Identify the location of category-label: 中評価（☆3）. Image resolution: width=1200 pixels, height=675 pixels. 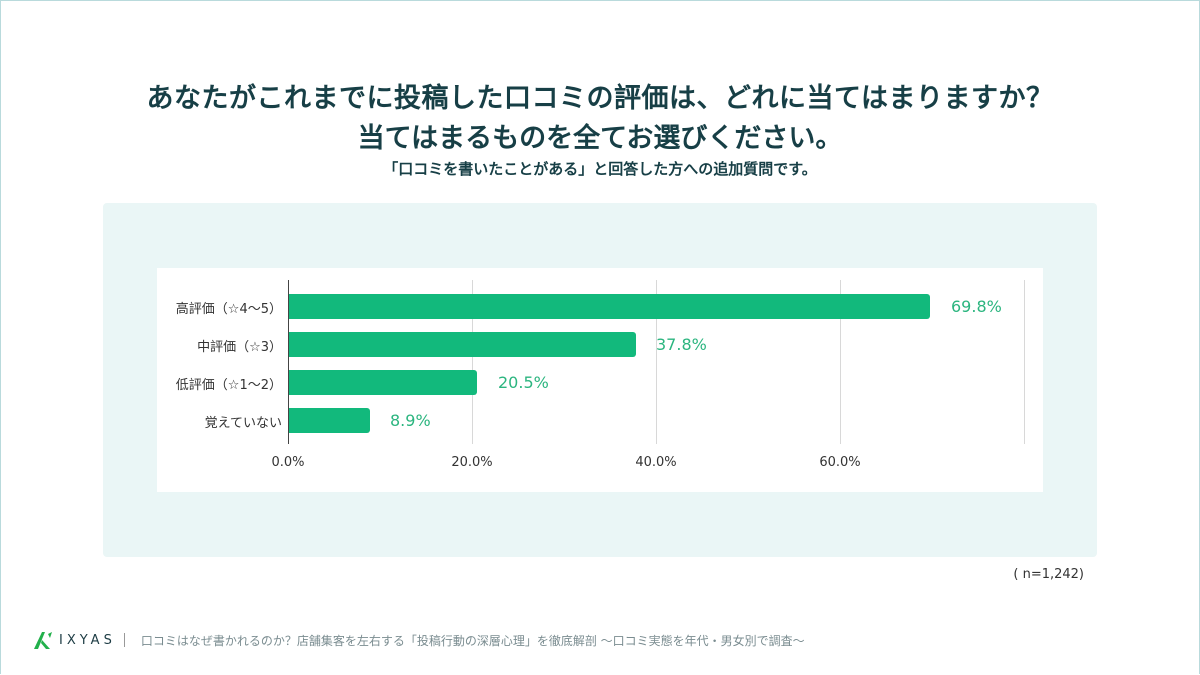
(239, 347).